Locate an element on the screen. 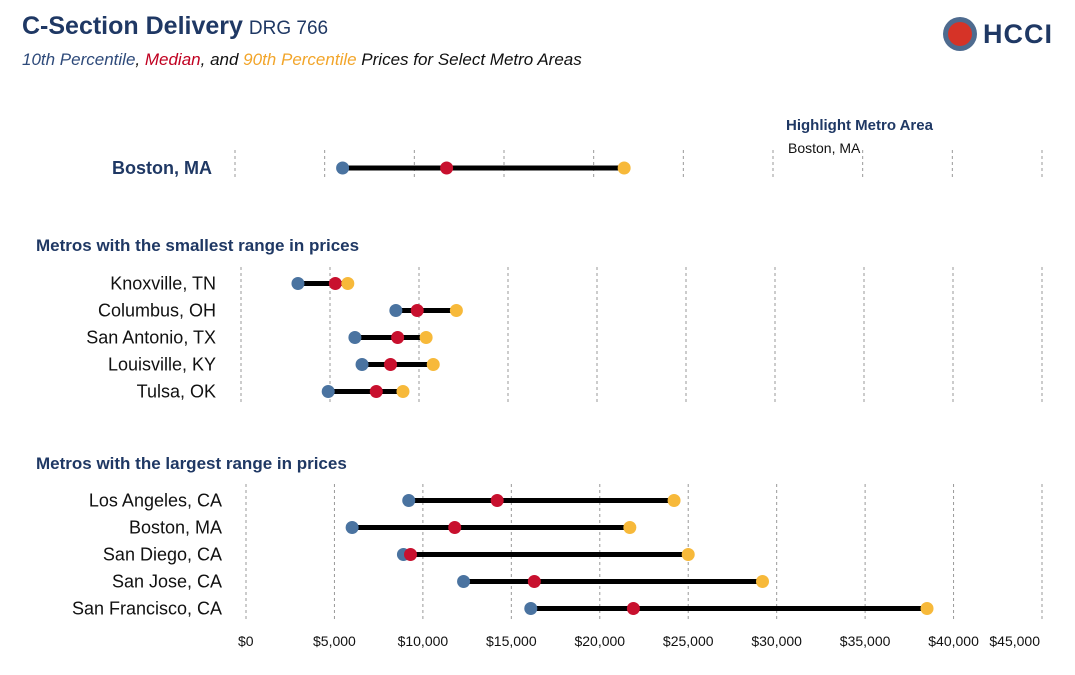 The height and width of the screenshot is (675, 1075). hcci-logo: HCCI is located at coordinates (998, 34).